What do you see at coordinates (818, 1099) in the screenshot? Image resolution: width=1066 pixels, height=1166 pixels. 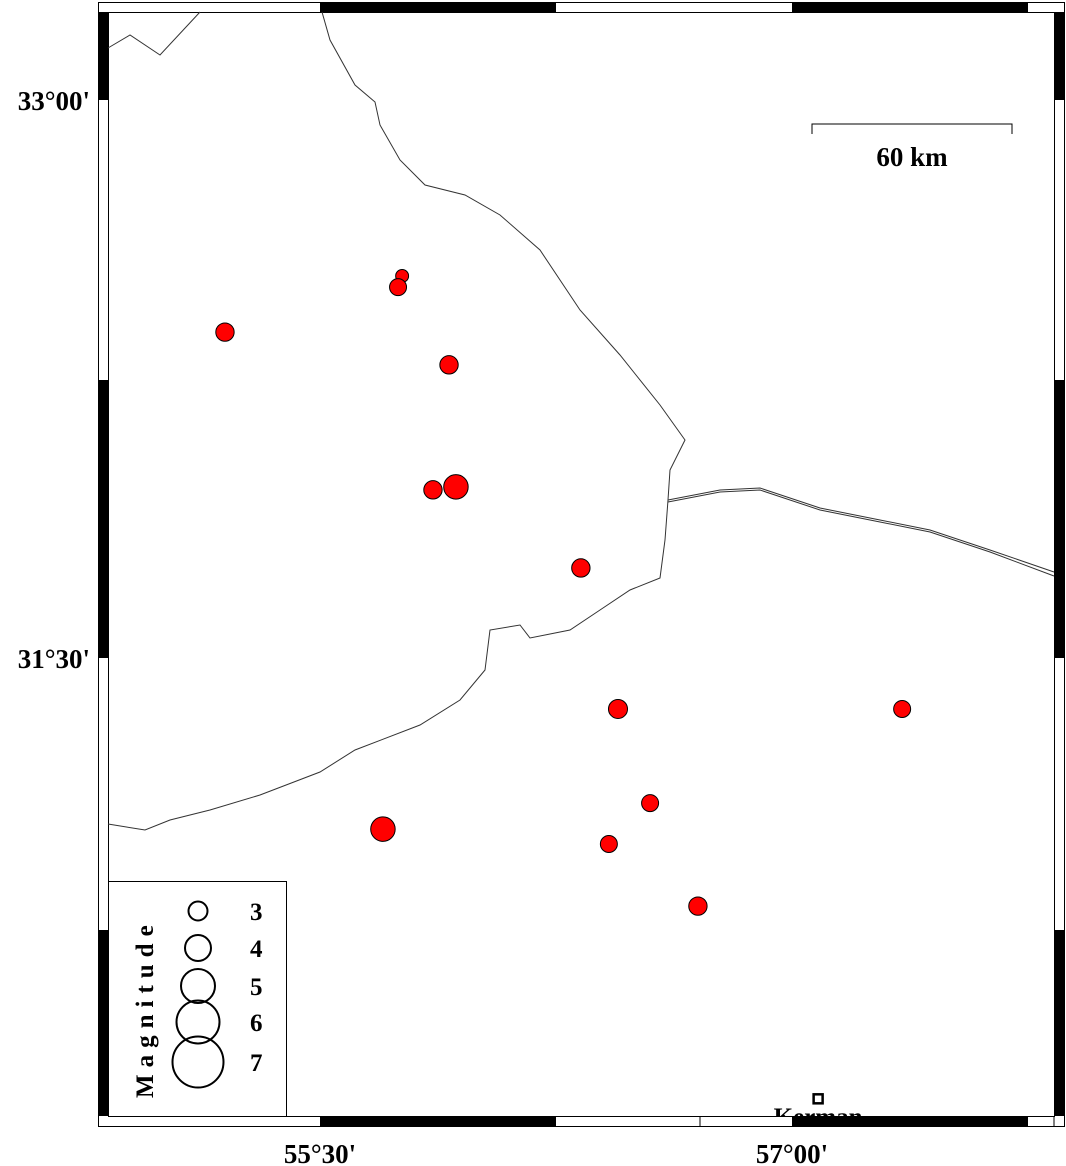 I see `city-marker-icon` at bounding box center [818, 1099].